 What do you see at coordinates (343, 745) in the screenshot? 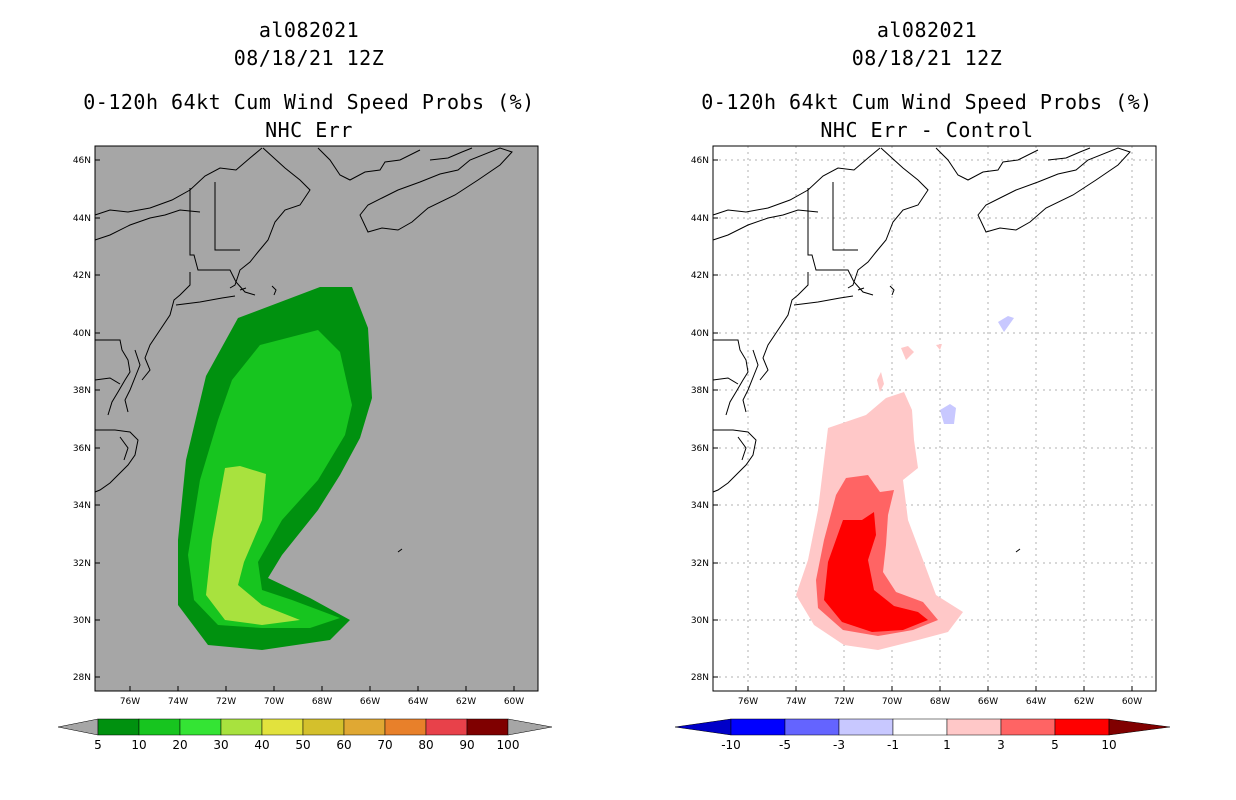
I see `colorbar-label: 60` at bounding box center [343, 745].